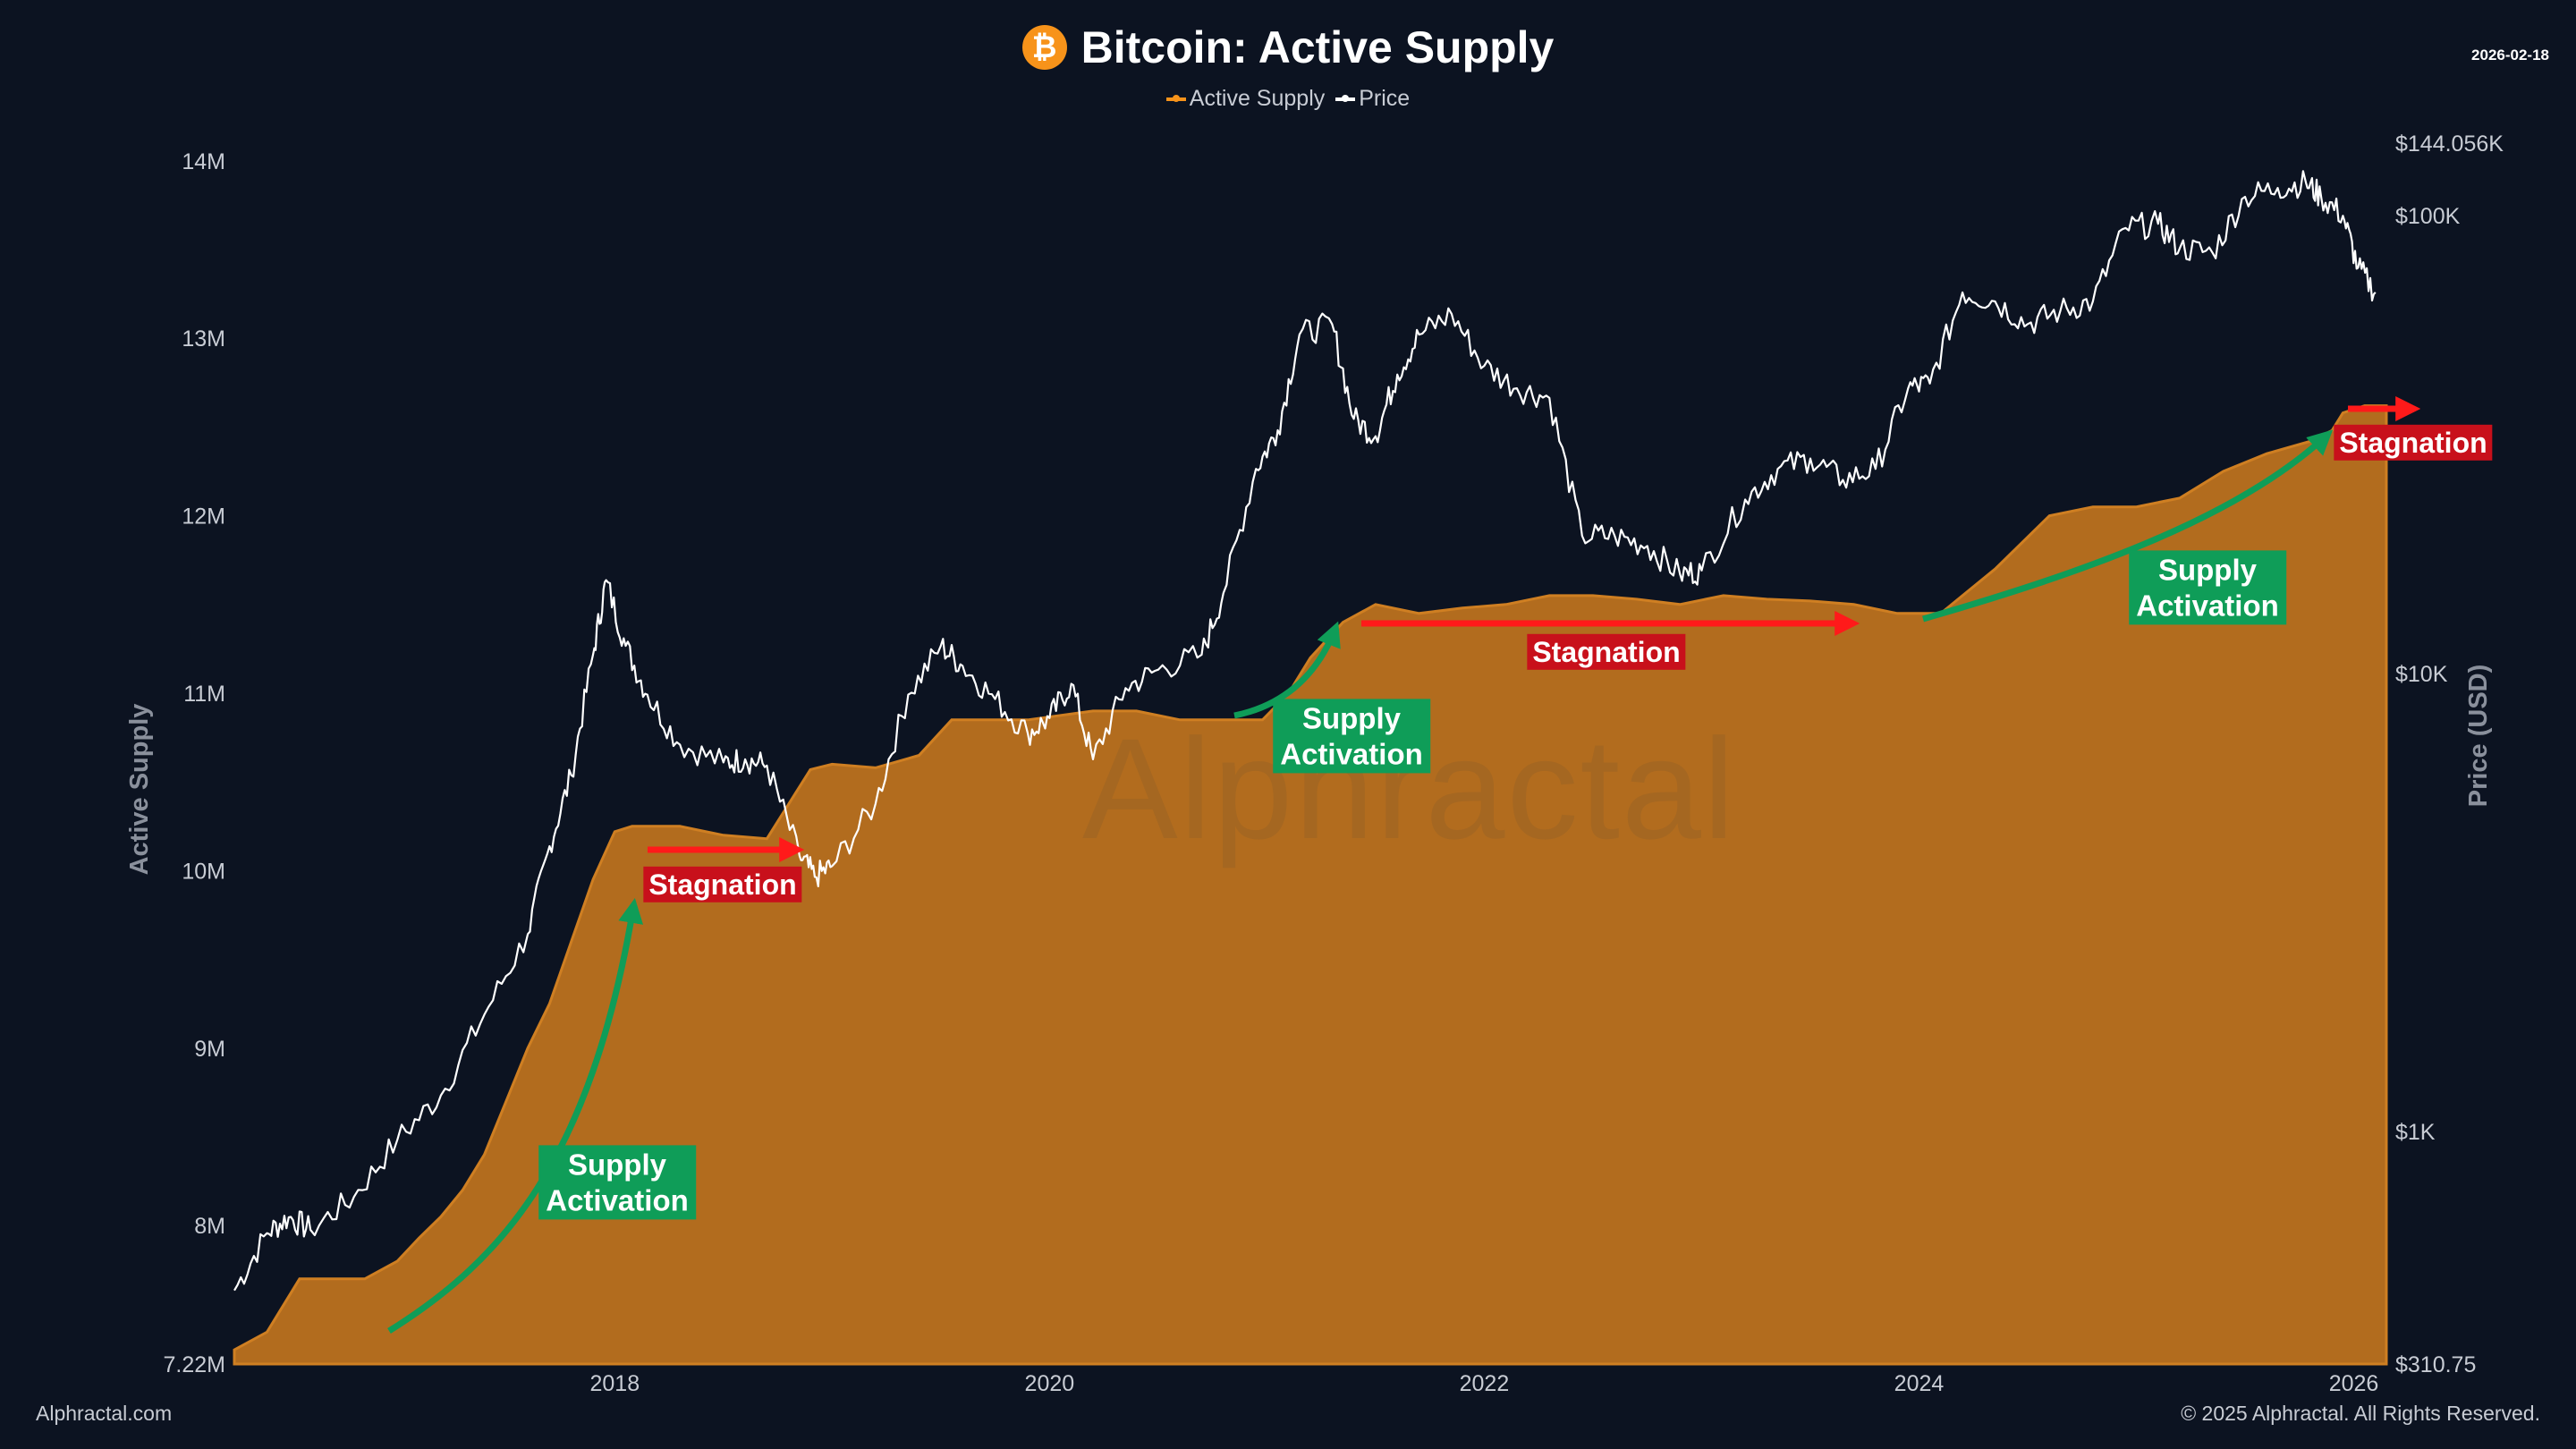 This screenshot has height=1449, width=2576. What do you see at coordinates (194, 1364) in the screenshot?
I see `y-tick-label: 7.22M` at bounding box center [194, 1364].